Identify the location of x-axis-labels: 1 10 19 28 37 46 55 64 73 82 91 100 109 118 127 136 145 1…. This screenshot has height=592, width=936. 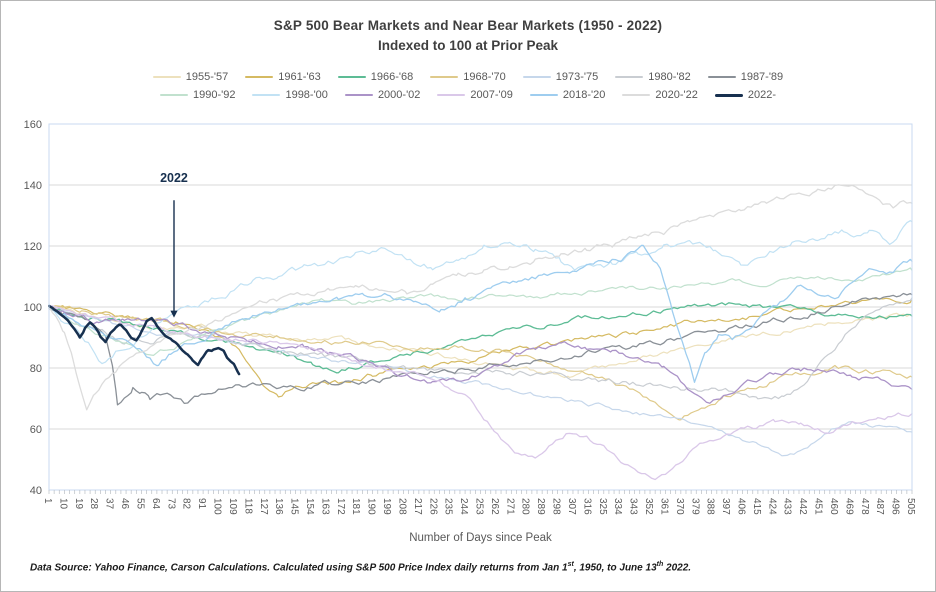
(479, 506).